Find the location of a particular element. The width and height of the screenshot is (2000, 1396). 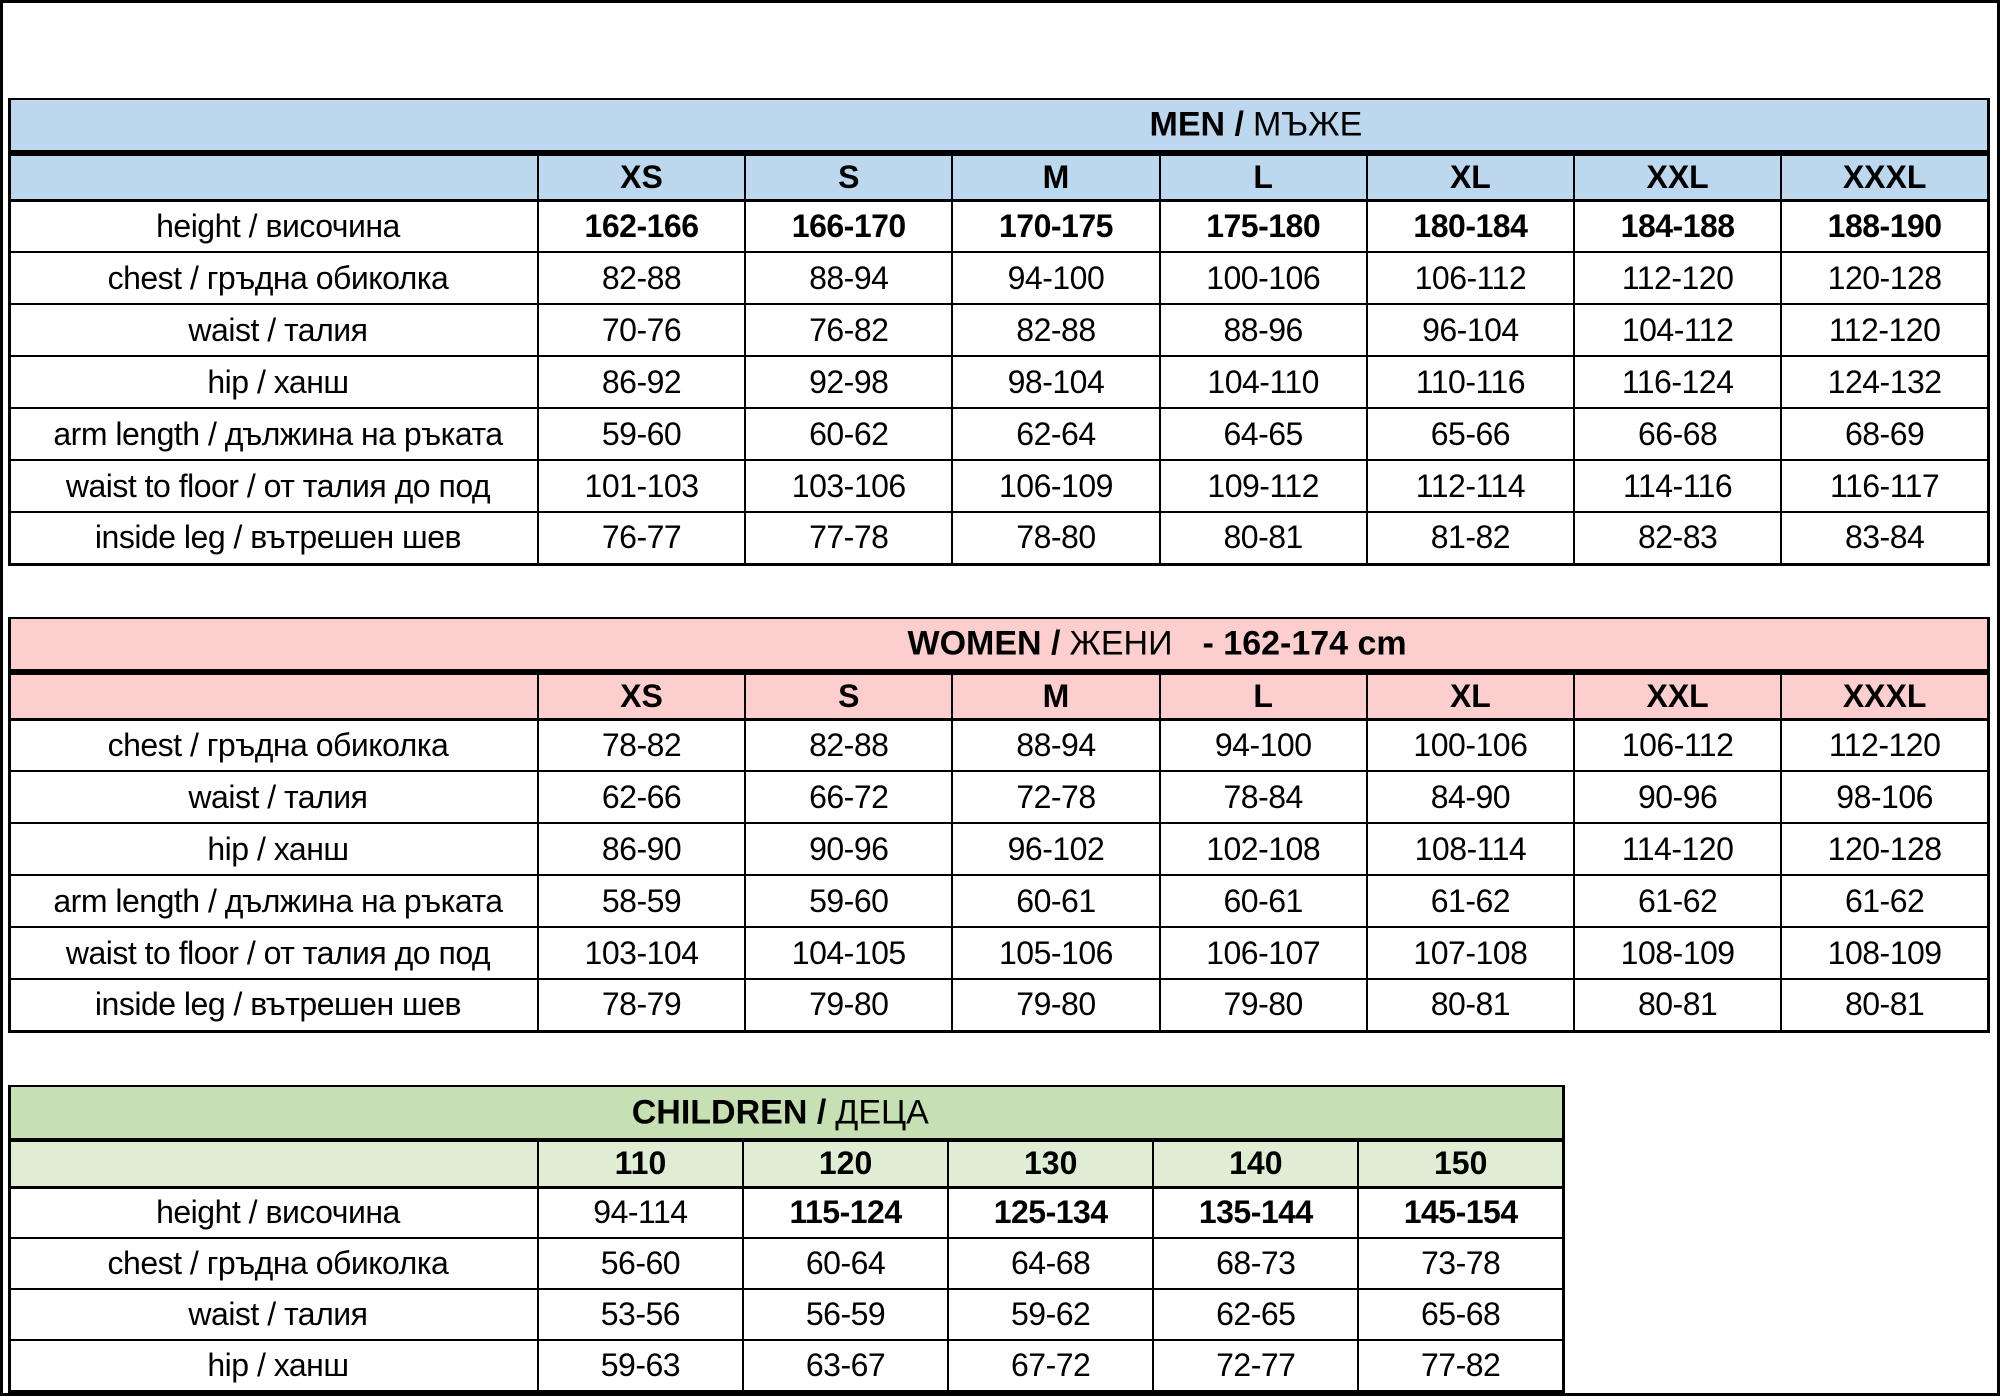

size-value-cell: 68-69 is located at coordinates (1885, 434).